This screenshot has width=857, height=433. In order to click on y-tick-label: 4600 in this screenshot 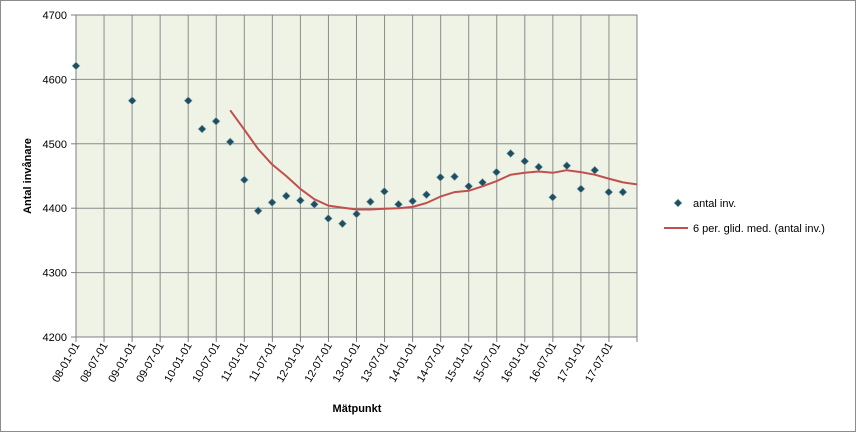, I will do `click(55, 80)`.